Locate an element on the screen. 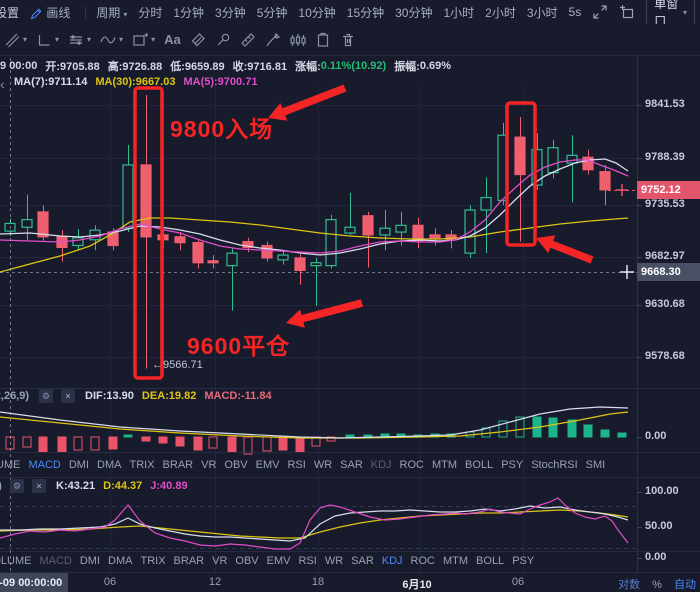 The width and height of the screenshot is (700, 592). period-3小时: 3小时 is located at coordinates (542, 12).